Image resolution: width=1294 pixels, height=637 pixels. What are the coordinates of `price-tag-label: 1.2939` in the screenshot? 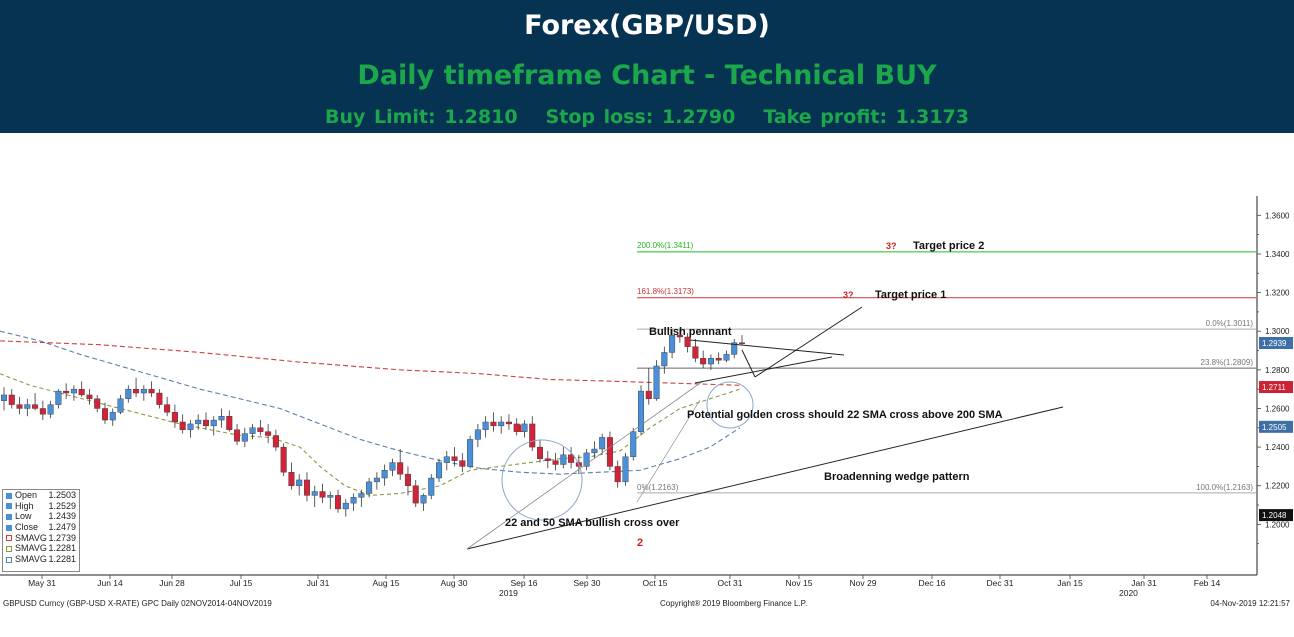 It's located at (1274, 343).